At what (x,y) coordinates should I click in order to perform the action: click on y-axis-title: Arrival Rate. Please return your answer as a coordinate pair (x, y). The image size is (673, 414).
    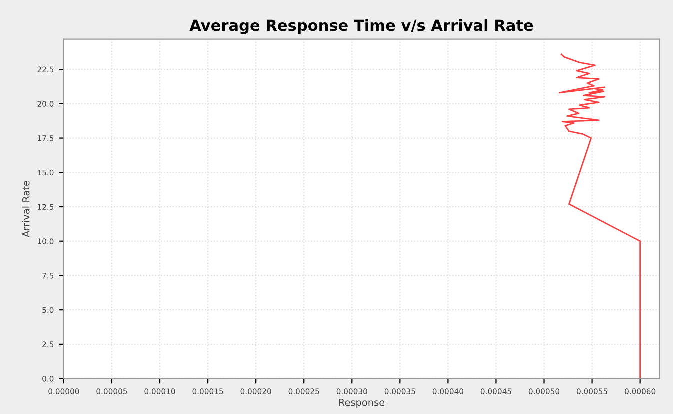
    Looking at the image, I should click on (26, 209).